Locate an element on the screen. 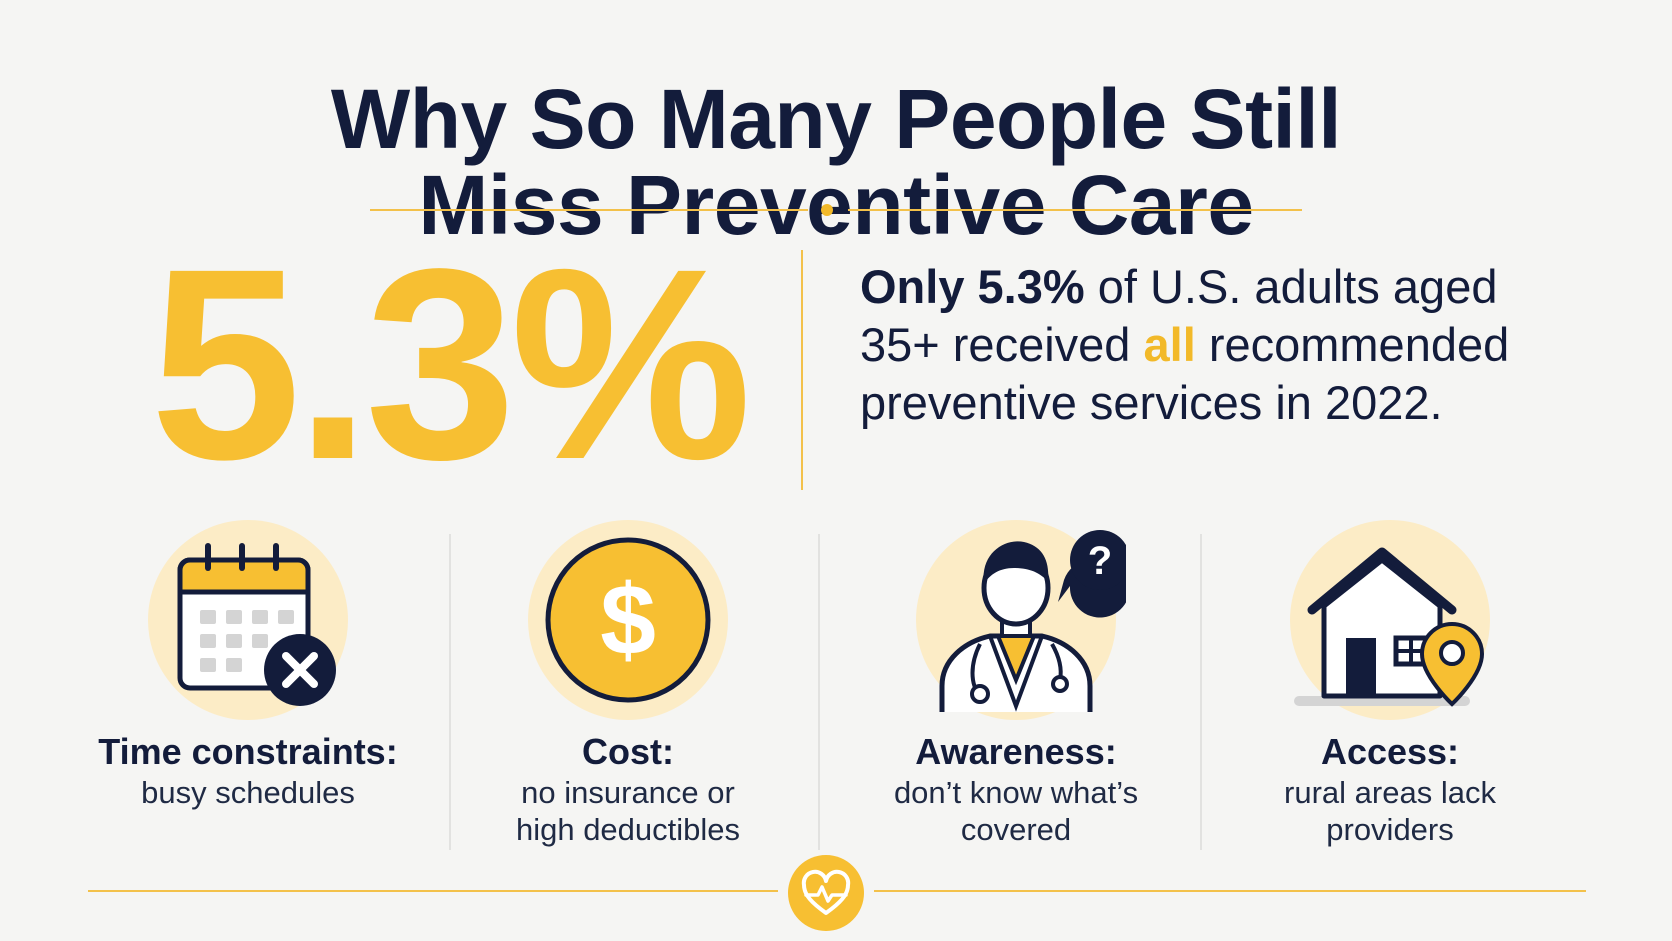 The image size is (1672, 941). barrier-title: Access: is located at coordinates (1390, 751).